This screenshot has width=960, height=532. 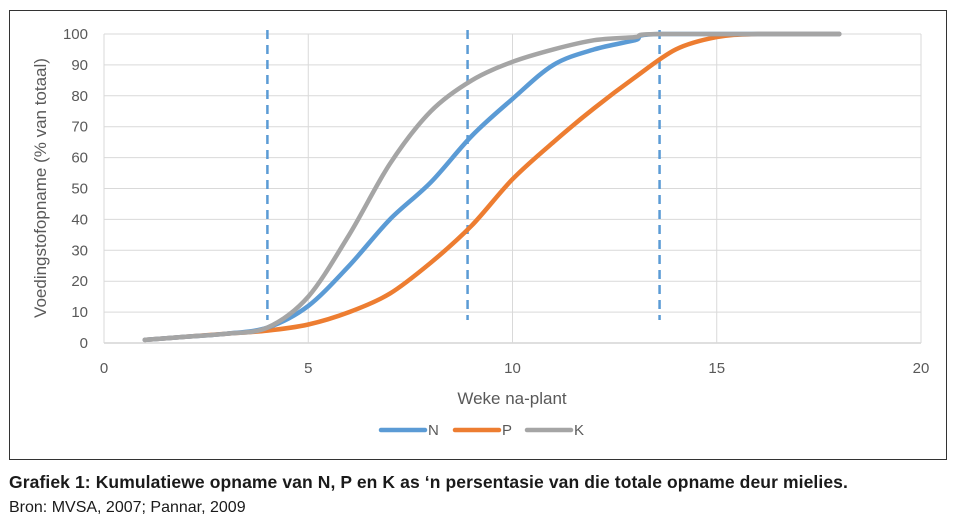 What do you see at coordinates (512, 398) in the screenshot?
I see `x-axis-title: Weke na-plant` at bounding box center [512, 398].